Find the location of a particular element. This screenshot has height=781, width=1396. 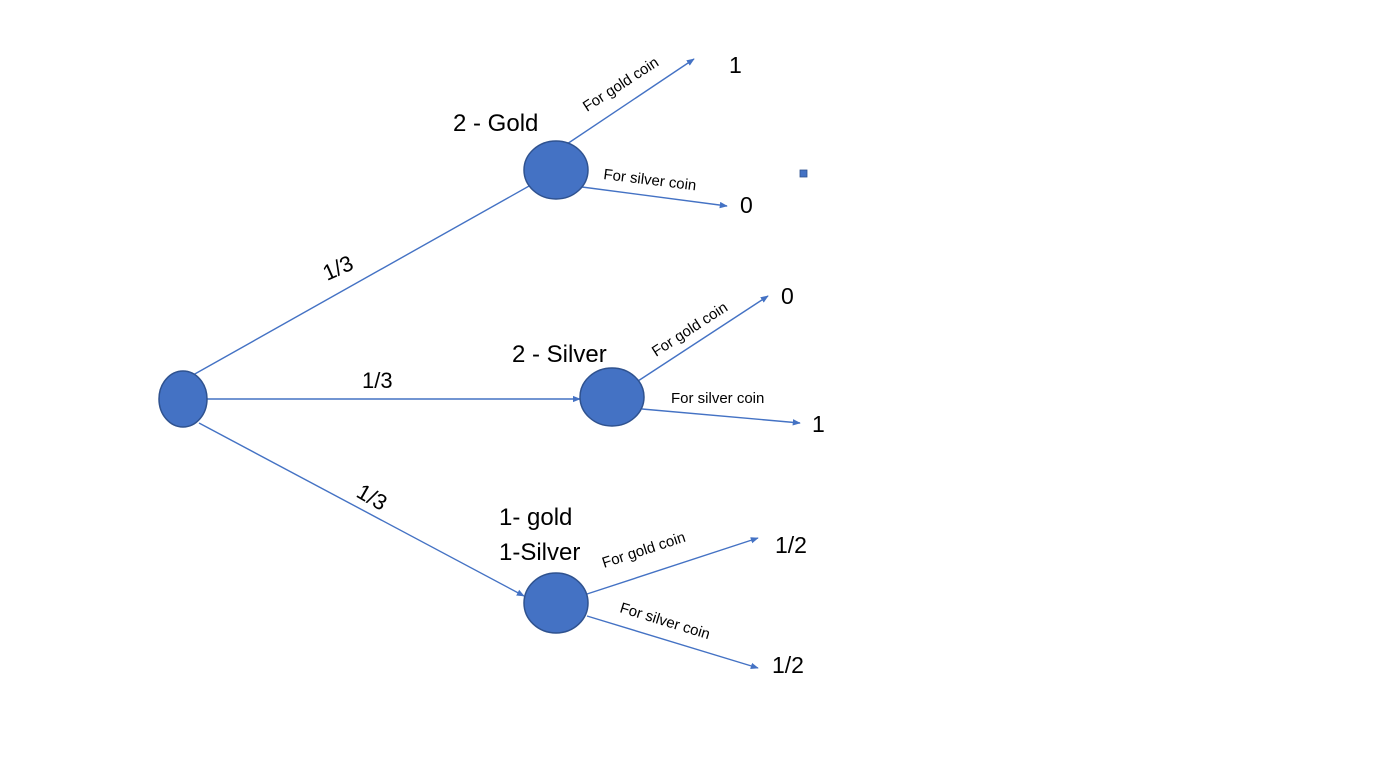

stray-marker is located at coordinates (803, 173).